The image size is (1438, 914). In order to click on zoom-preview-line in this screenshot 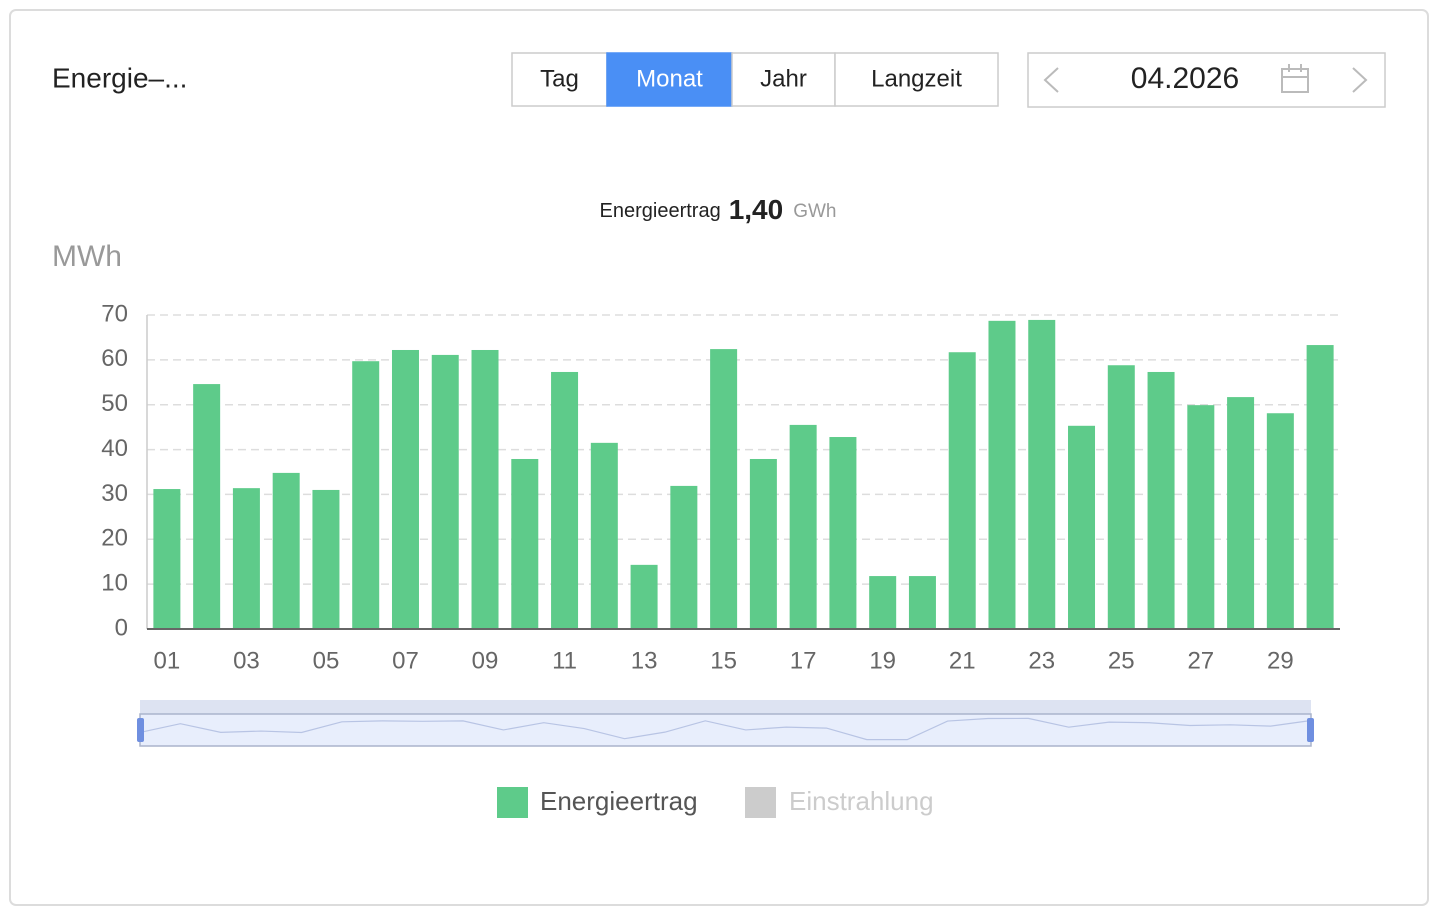, I will do `click(725, 729)`.